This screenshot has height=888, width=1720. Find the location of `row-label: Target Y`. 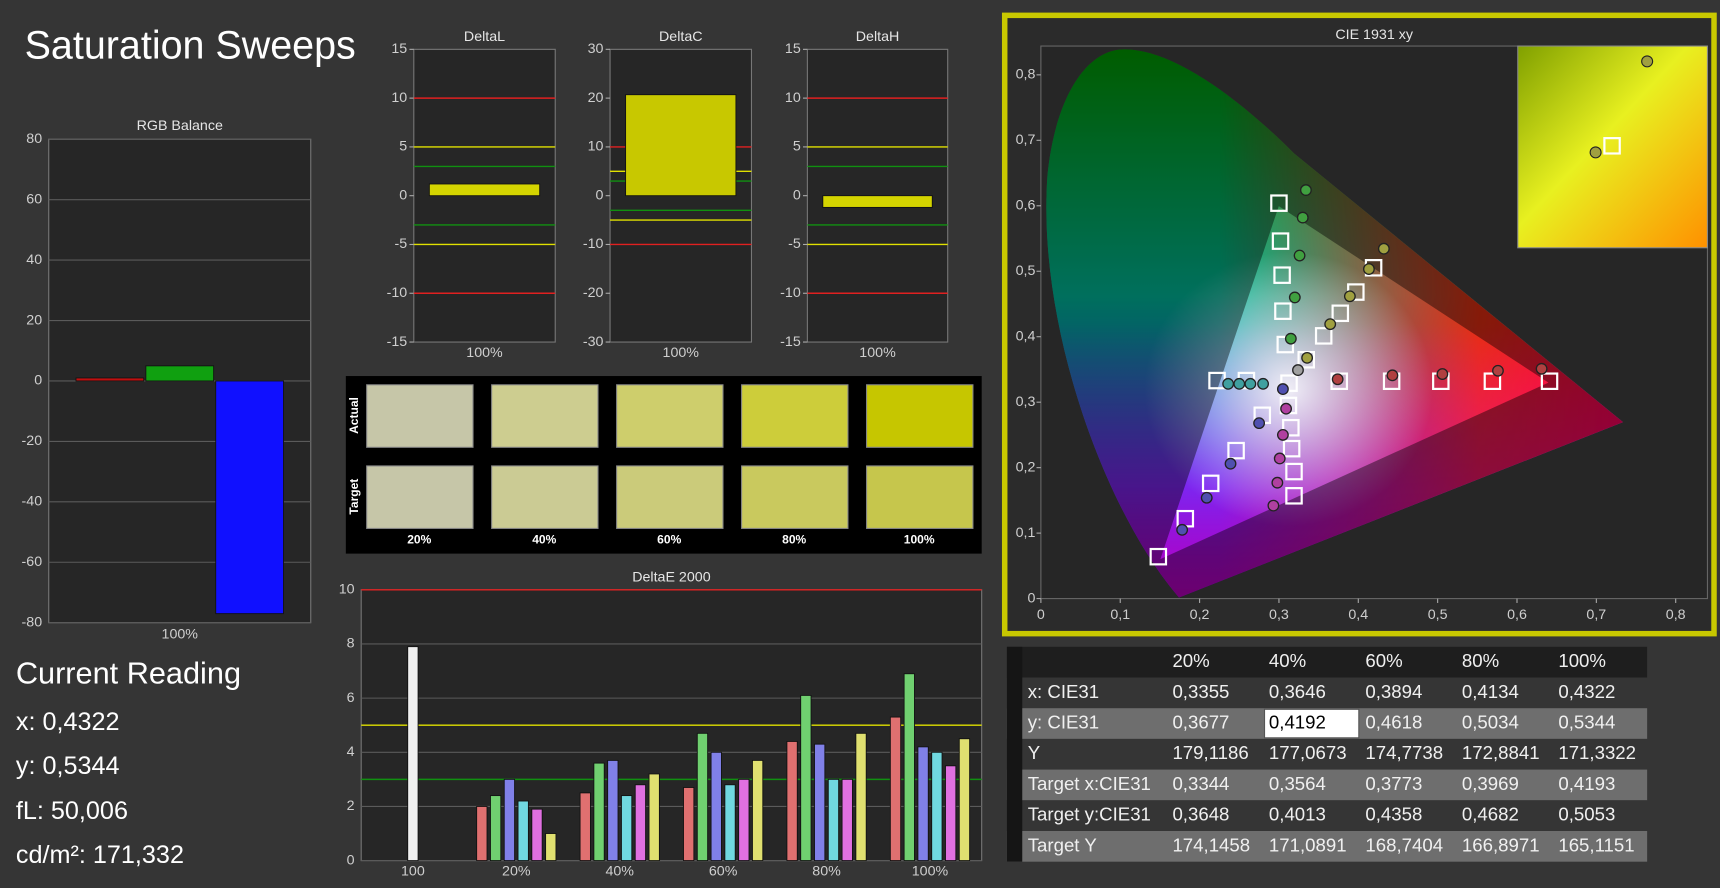

row-label: Target Y is located at coordinates (1063, 844).